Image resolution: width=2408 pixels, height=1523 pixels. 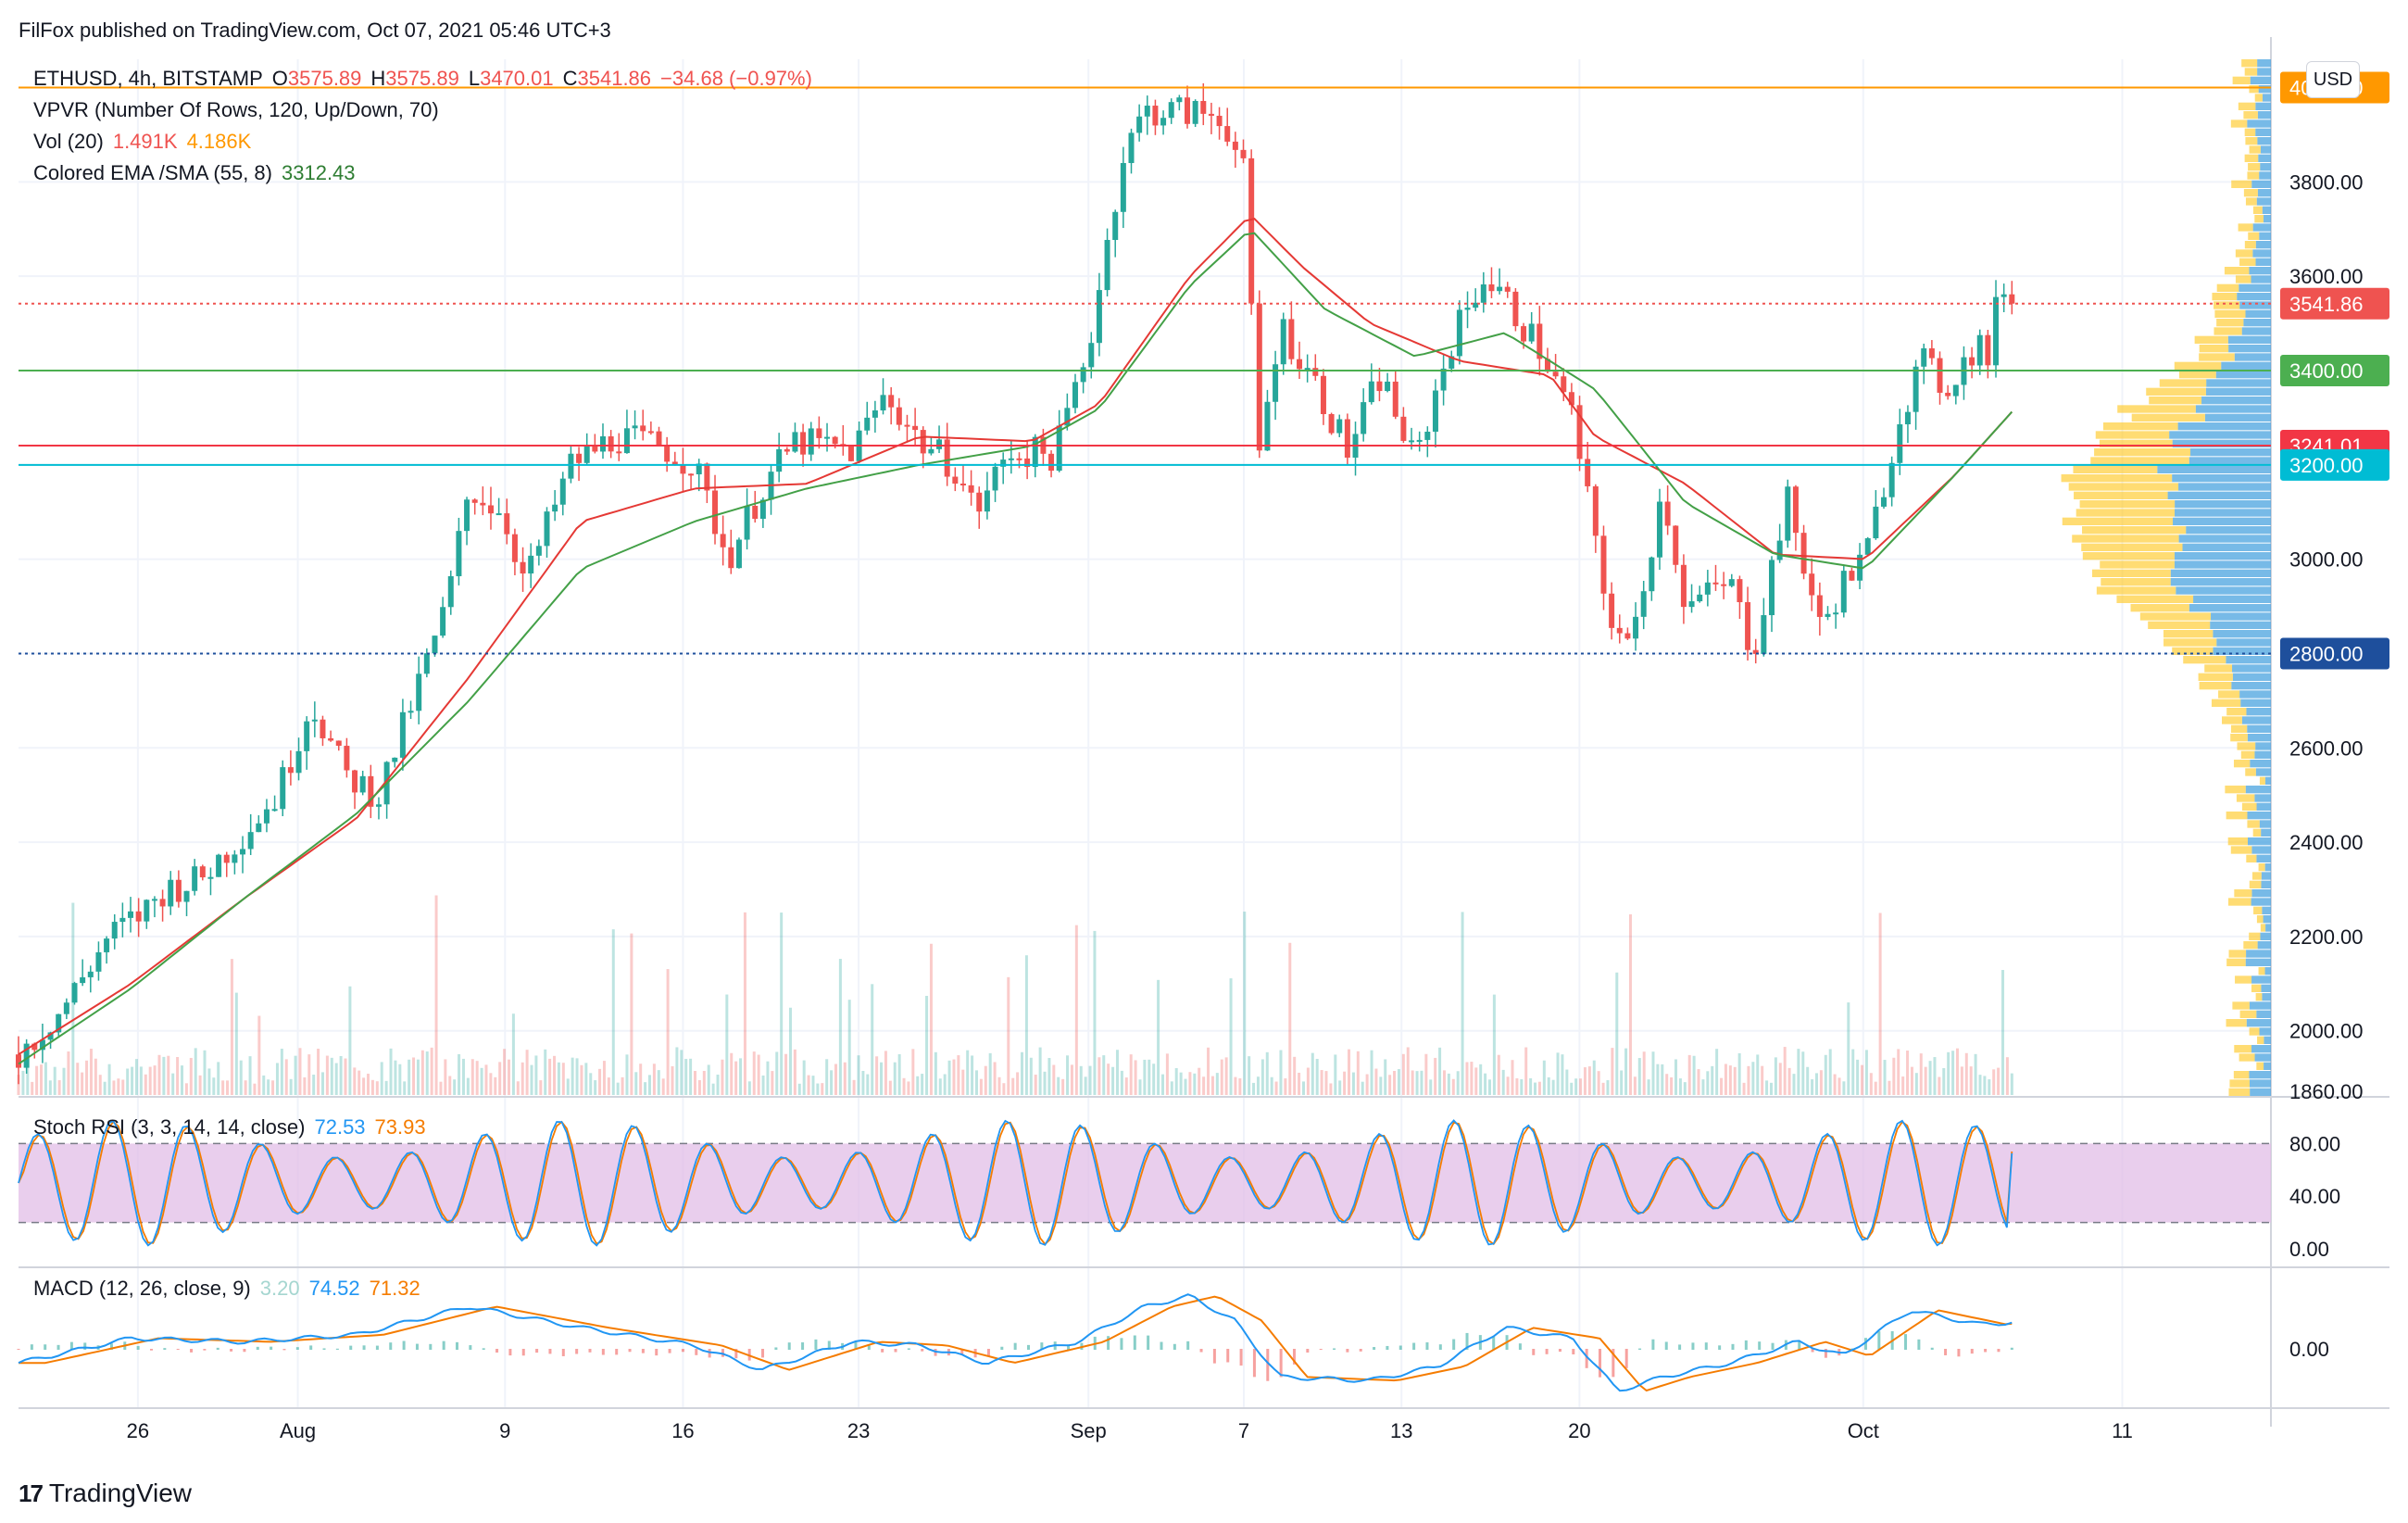 What do you see at coordinates (400, 1127) in the screenshot?
I see `stoch-d-value: 73.93` at bounding box center [400, 1127].